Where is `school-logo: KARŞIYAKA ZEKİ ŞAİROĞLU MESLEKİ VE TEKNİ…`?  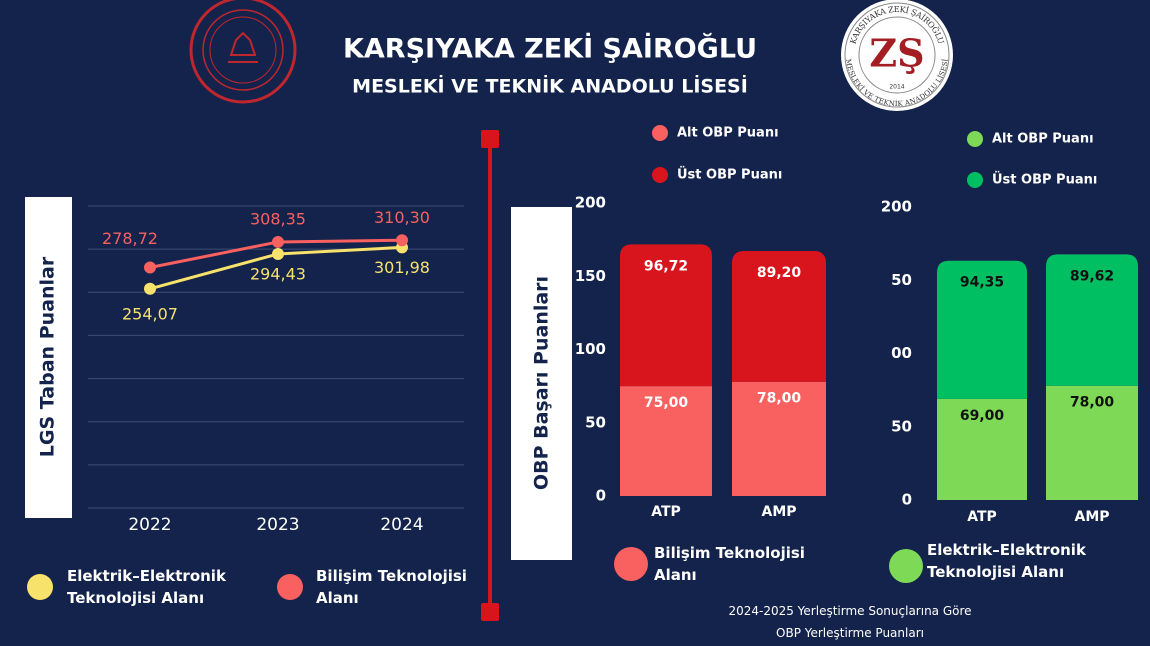
school-logo: KARŞIYAKA ZEKİ ŞAİROĞLU MESLEKİ VE TEKNİ… is located at coordinates (897, 55).